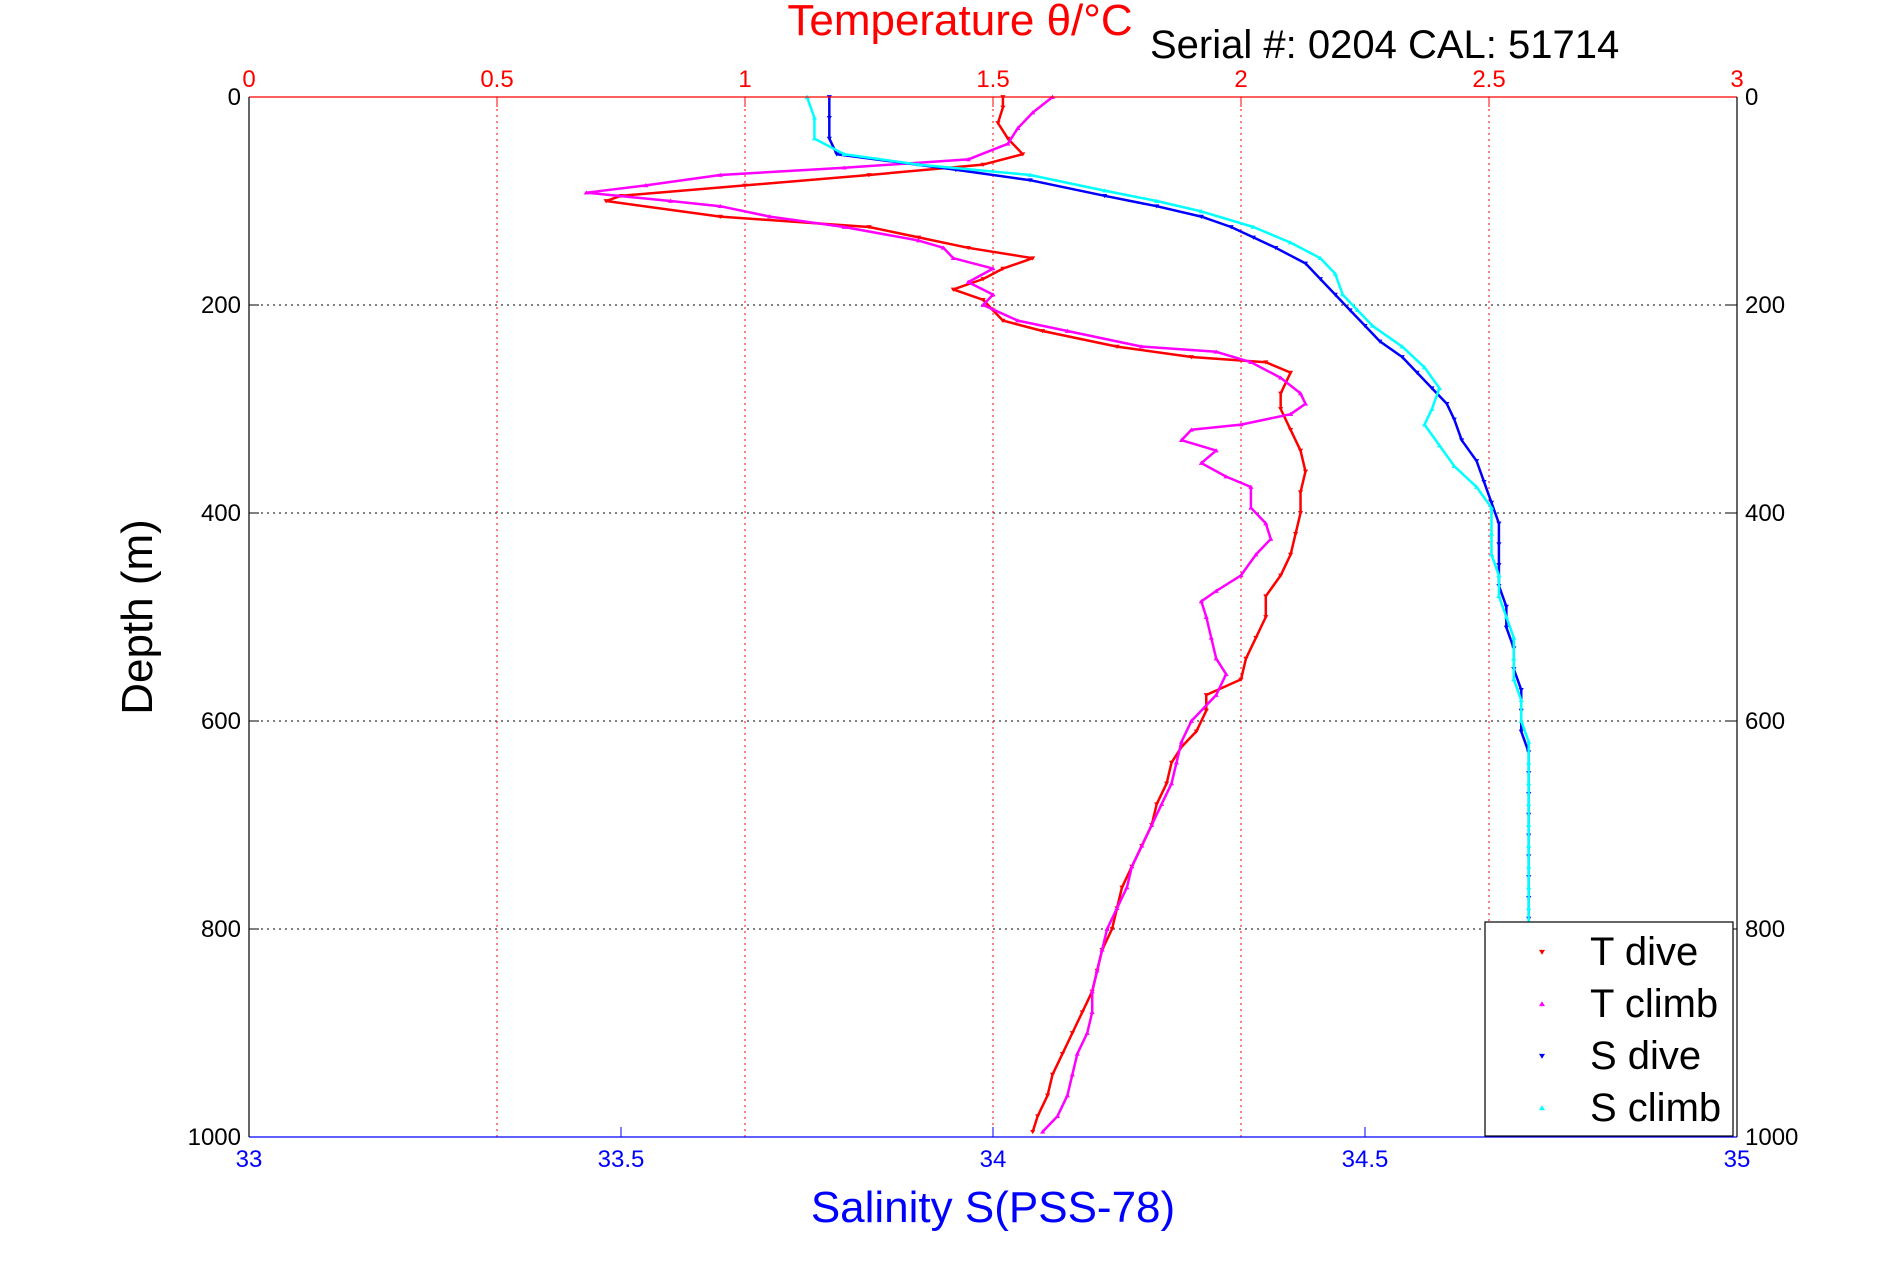  I want to click on temperature-tick-label: 1.5, so click(992, 79).